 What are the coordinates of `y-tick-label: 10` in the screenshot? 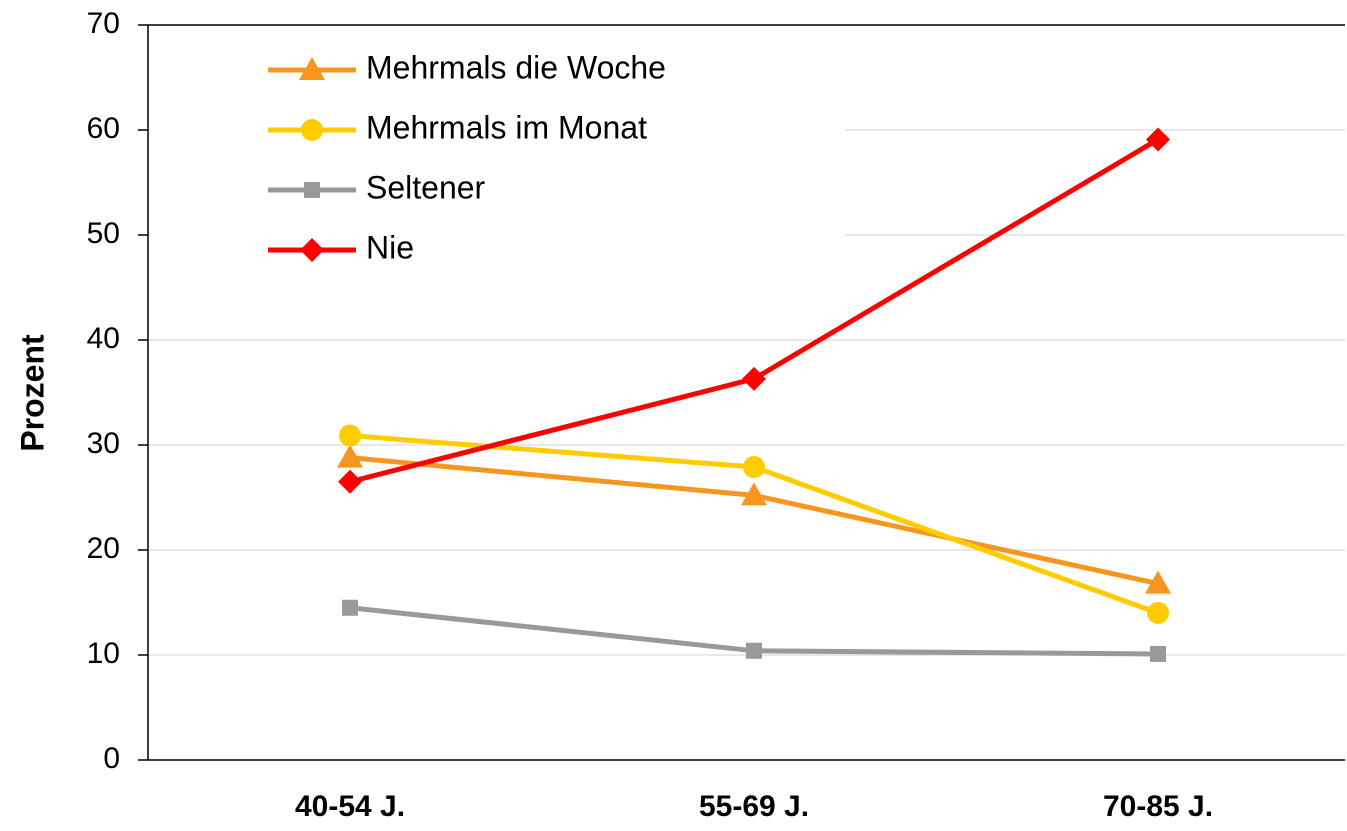 It's located at (103, 653).